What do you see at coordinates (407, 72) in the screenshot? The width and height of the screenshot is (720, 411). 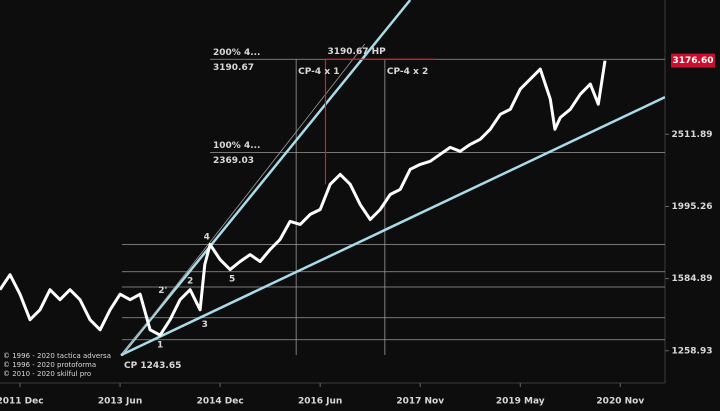 I see `cycle-label: CP-4 x 2` at bounding box center [407, 72].